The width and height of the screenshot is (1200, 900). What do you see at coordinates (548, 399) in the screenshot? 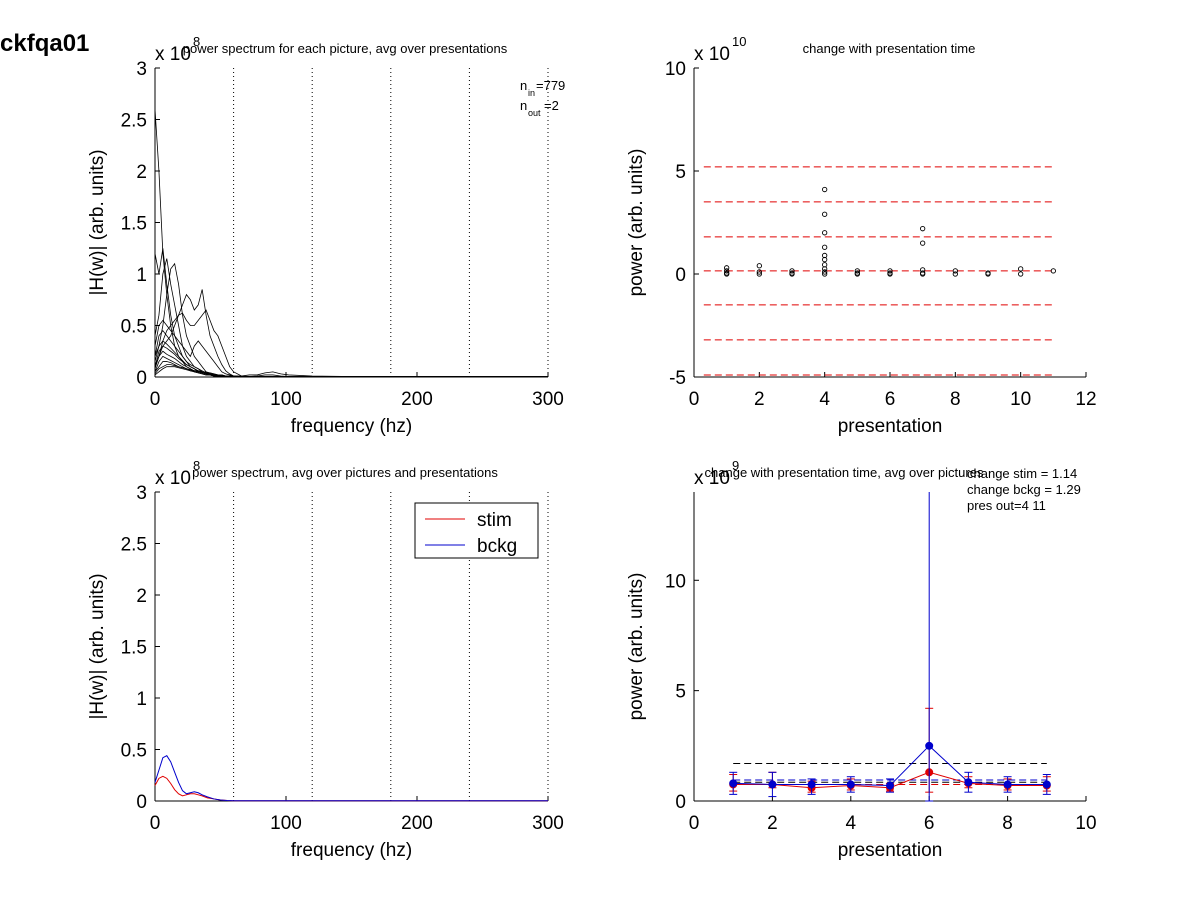
I see `p1-x-tick-label: 300` at bounding box center [548, 399].